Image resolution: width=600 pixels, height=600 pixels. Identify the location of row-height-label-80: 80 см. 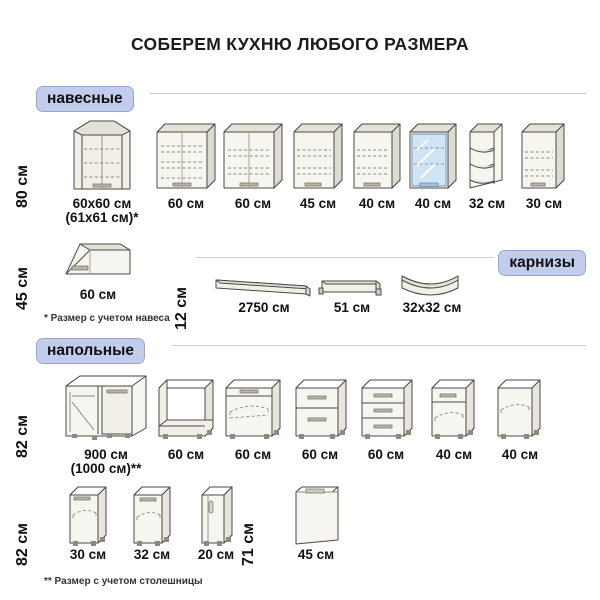
(22, 186).